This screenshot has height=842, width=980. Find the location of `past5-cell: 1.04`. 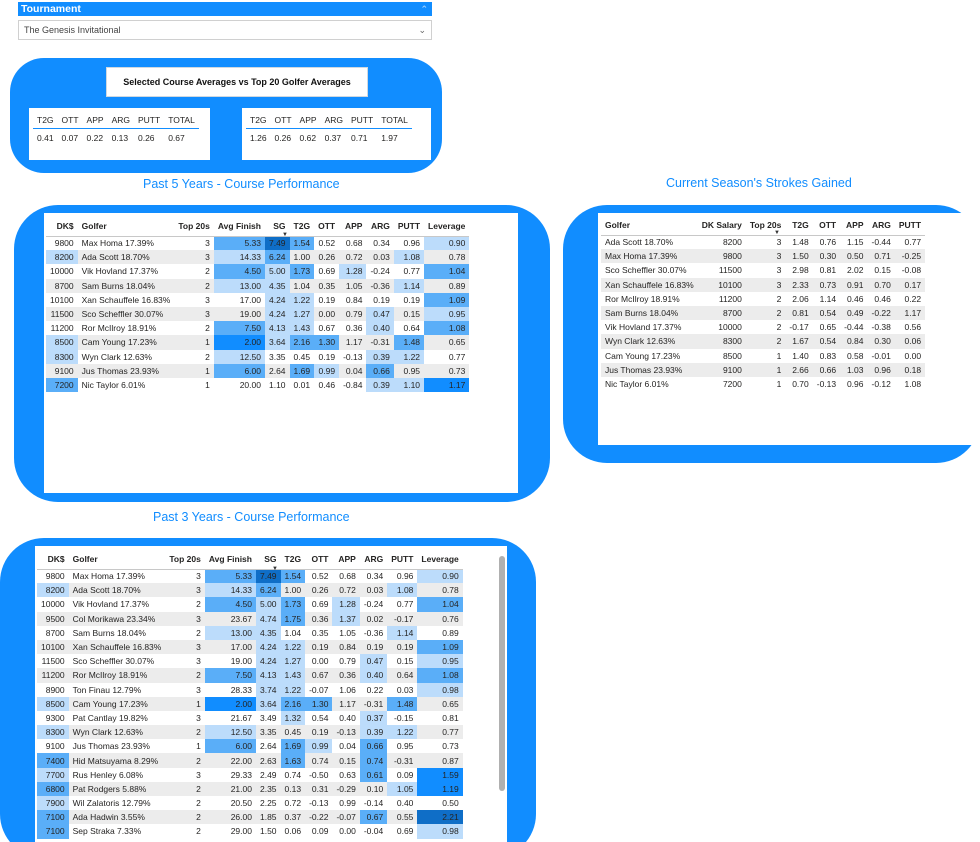

past5-cell: 1.04 is located at coordinates (302, 285).